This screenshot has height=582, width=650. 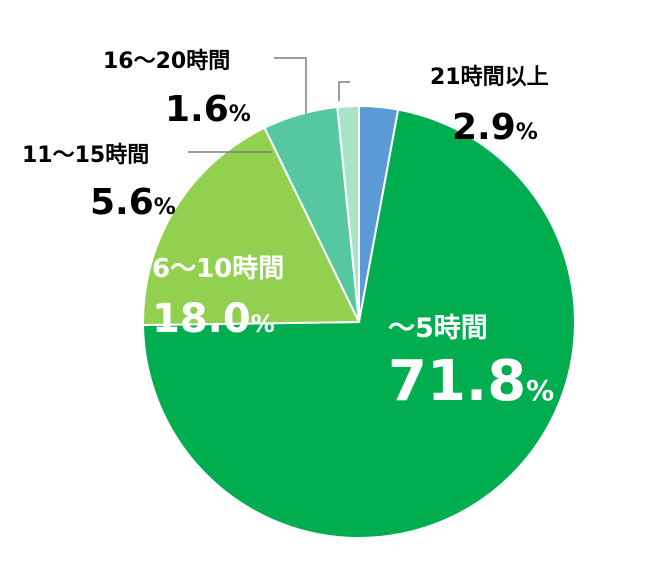 I want to click on category-label-11-15h: 11～15時間, so click(x=85, y=155).